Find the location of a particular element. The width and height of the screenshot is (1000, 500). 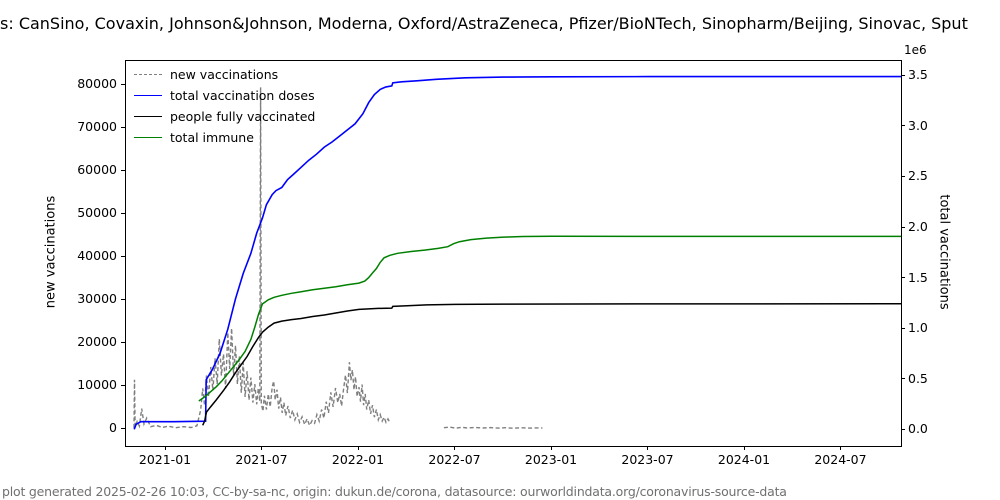

y-right-tick-label: 1.5 is located at coordinates (918, 277).